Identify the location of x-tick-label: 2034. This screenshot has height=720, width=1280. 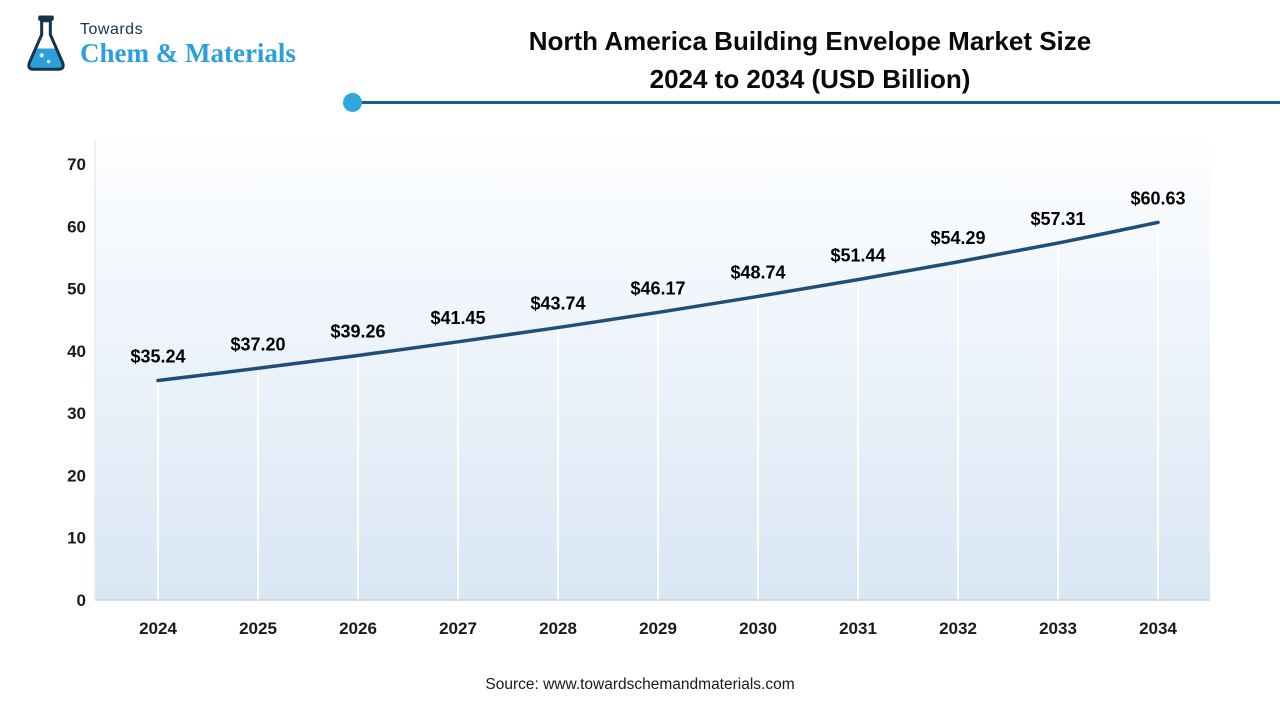
(1158, 628).